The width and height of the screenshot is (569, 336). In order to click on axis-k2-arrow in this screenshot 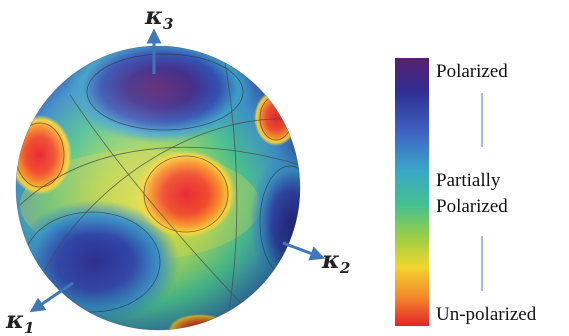, I will do `click(304, 251)`.